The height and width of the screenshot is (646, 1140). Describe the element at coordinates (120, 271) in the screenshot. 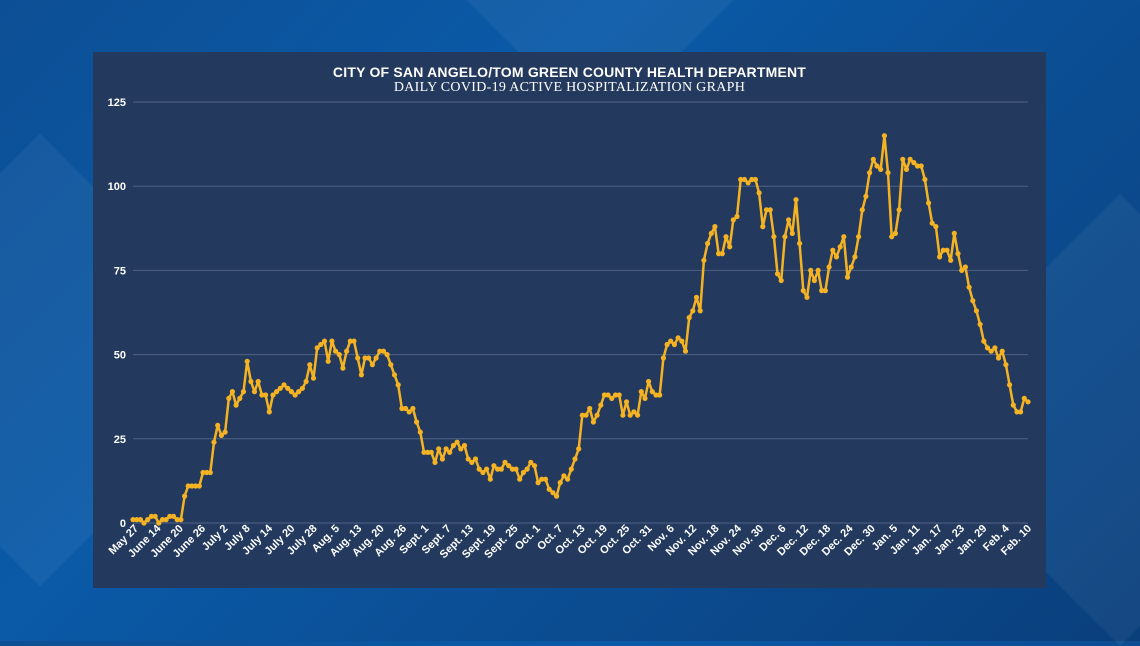

I see `y-tick-label-75: 75` at that location.